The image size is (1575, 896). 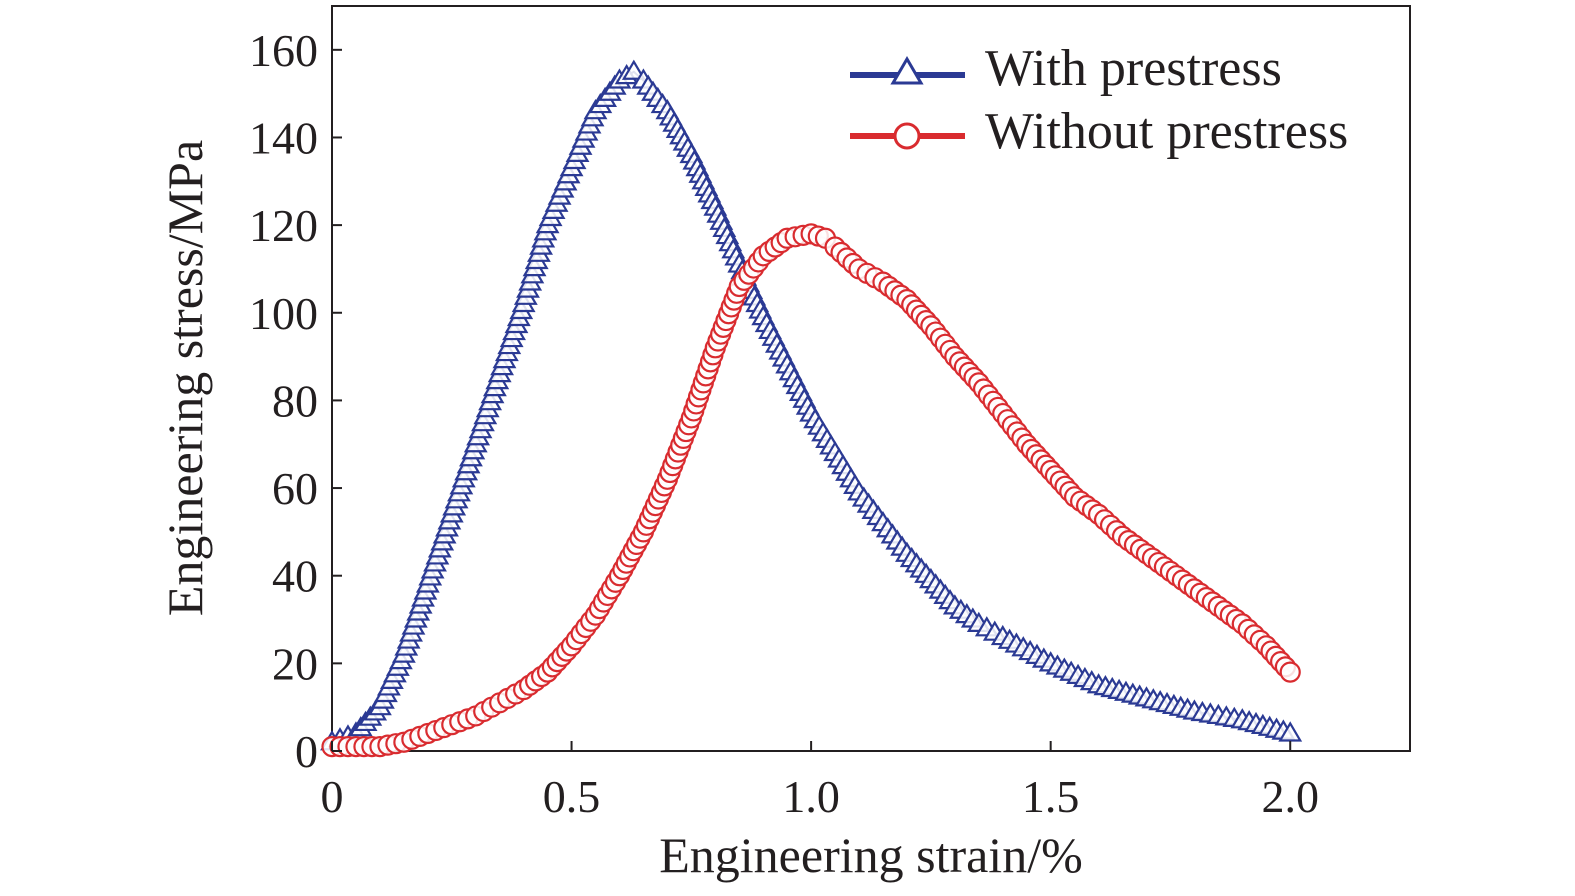 What do you see at coordinates (1290, 796) in the screenshot?
I see `x-tick-label: 2.0` at bounding box center [1290, 796].